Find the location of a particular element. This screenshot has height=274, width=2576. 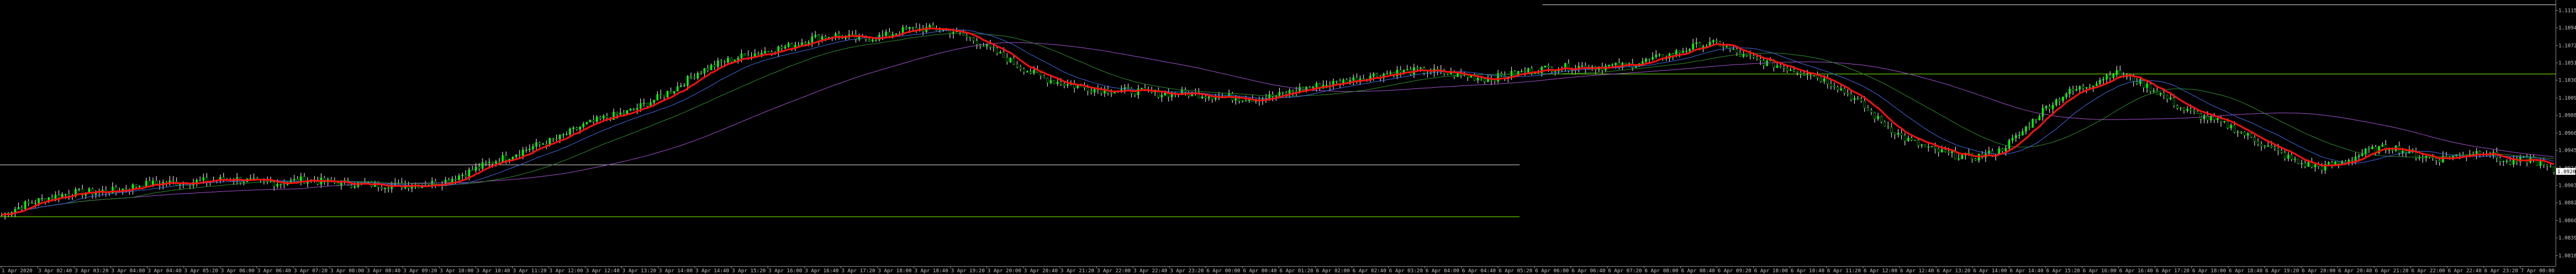

time-tick-label: 3 Apr 09:20 is located at coordinates (420, 271).